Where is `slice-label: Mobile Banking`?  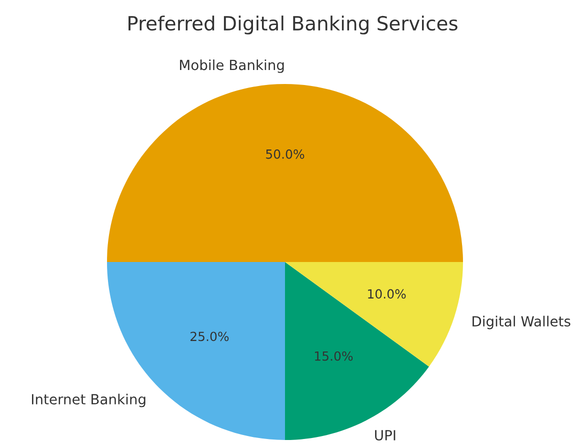
slice-label: Mobile Banking is located at coordinates (232, 66).